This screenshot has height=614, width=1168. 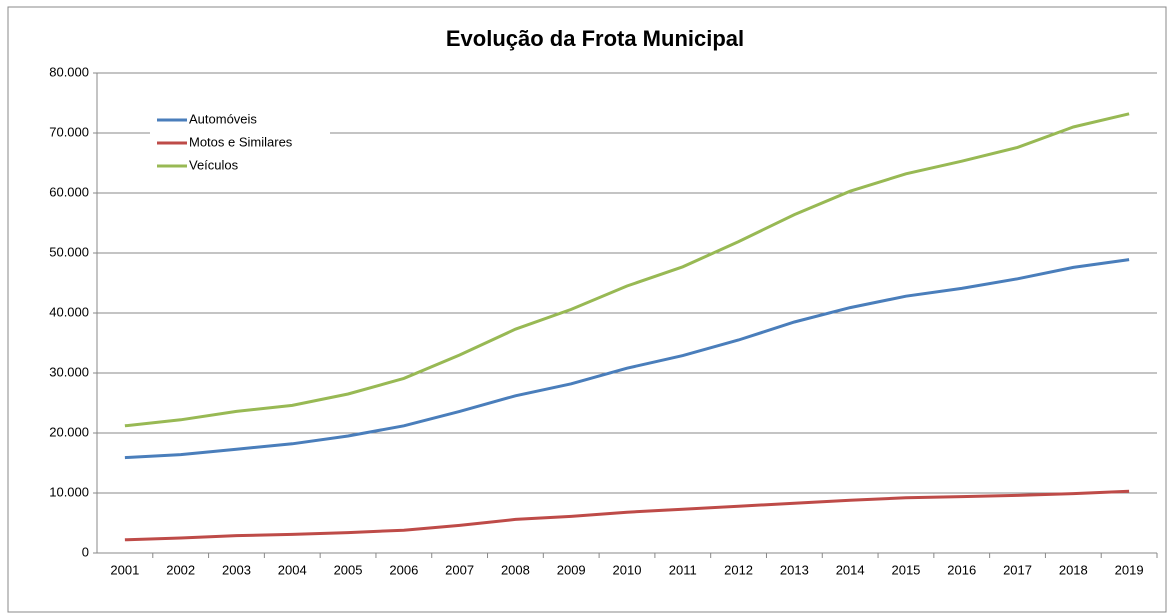 I want to click on x-tick-label: 2008, so click(x=515, y=569).